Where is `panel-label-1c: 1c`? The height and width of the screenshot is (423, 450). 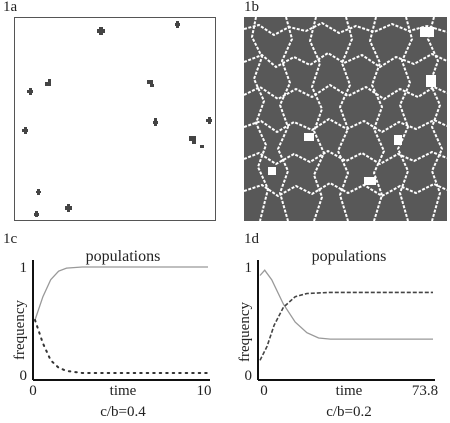
panel-label-1c: 1c is located at coordinates (10, 239).